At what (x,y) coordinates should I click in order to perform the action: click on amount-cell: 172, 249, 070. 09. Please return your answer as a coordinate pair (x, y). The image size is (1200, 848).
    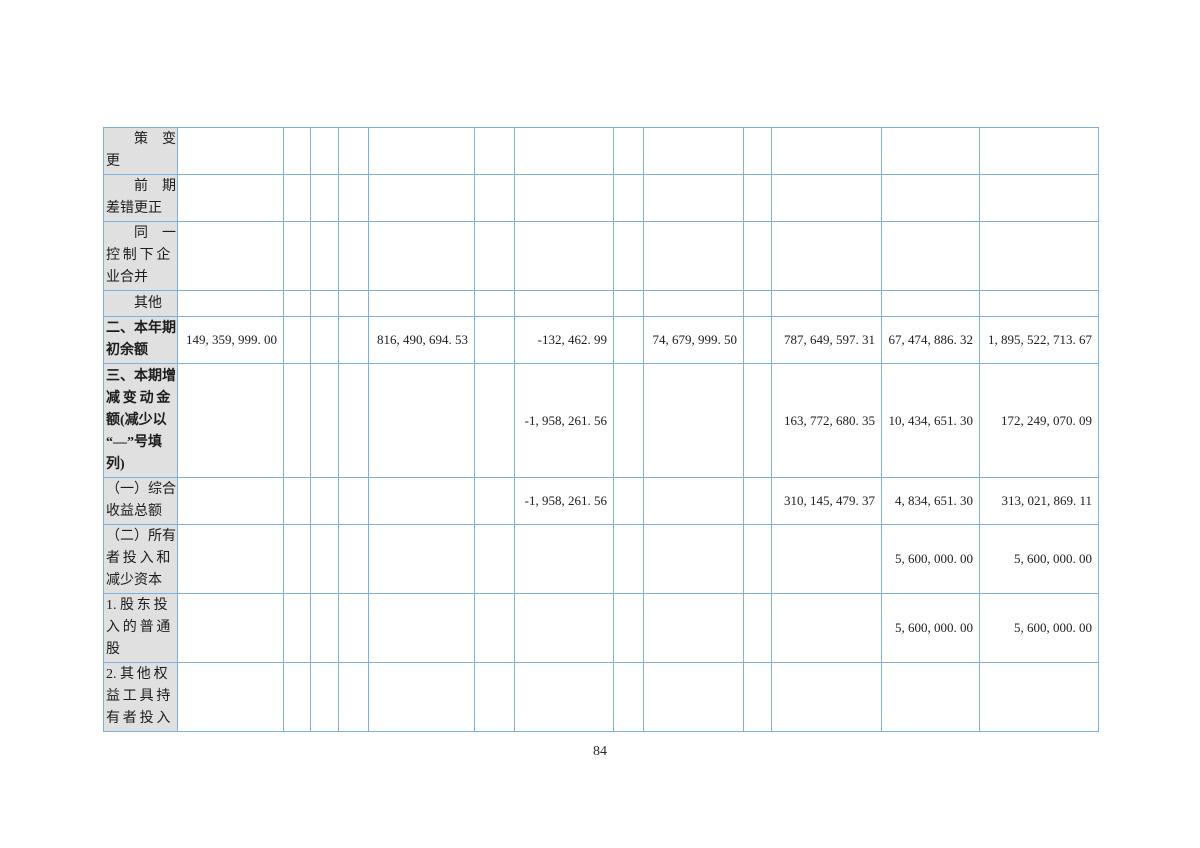
    Looking at the image, I should click on (1039, 420).